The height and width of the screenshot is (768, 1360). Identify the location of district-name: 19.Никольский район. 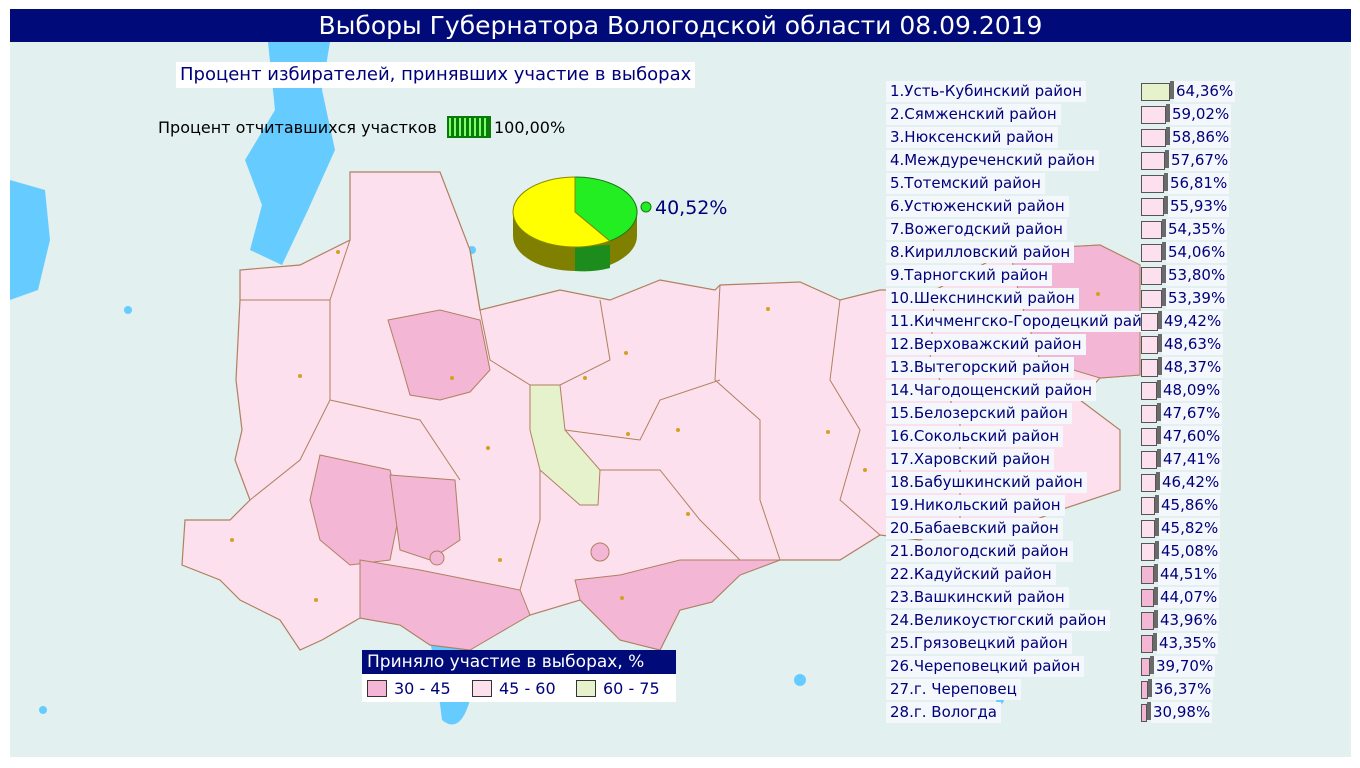
(975, 505).